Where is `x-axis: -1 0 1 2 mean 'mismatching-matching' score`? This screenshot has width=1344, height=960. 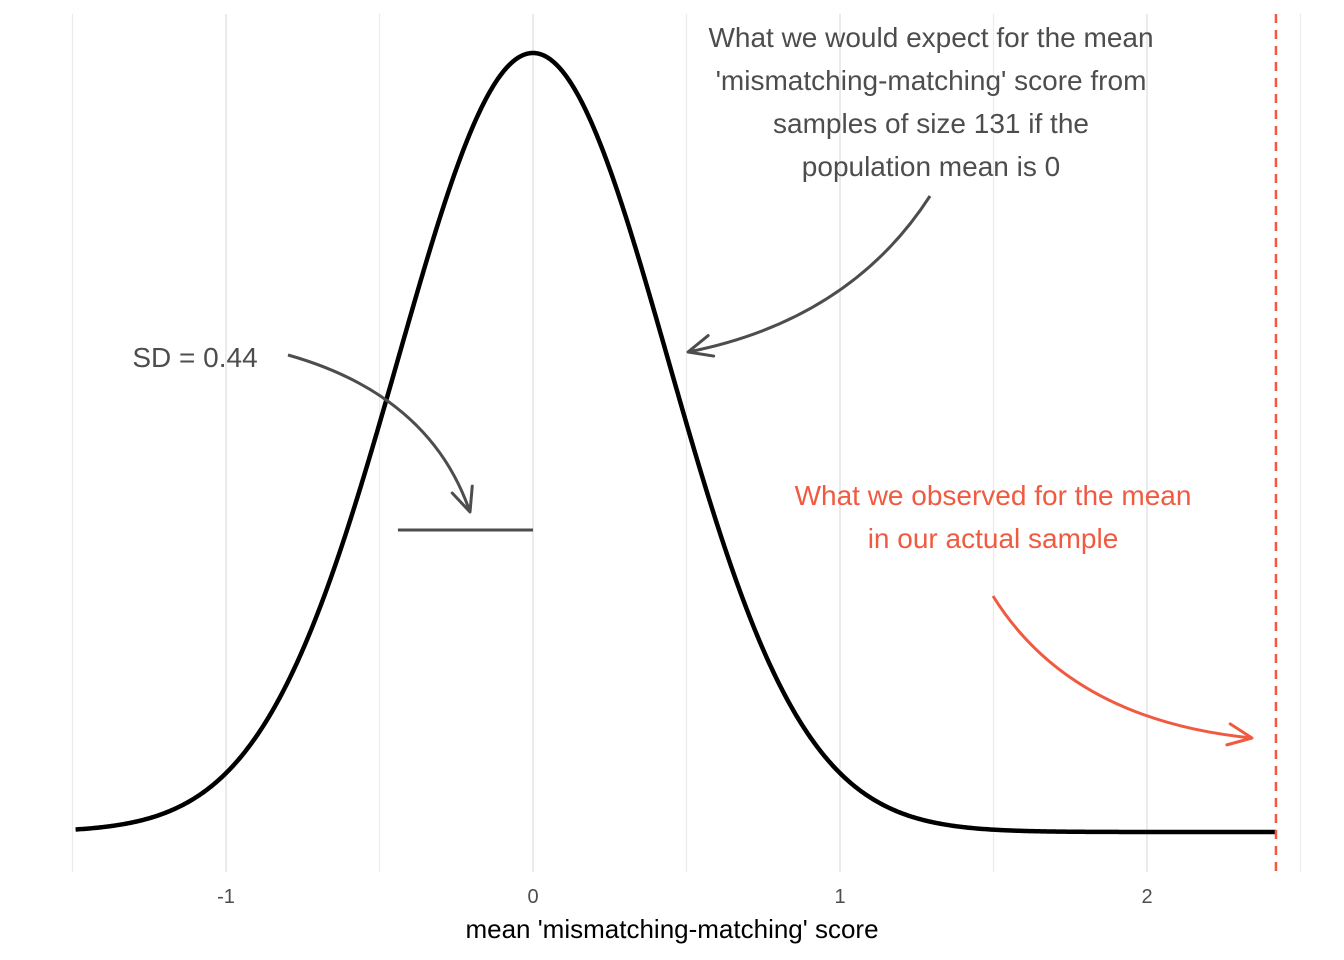
x-axis: -1 0 1 2 mean 'mismatching-matching' score is located at coordinates (684, 915).